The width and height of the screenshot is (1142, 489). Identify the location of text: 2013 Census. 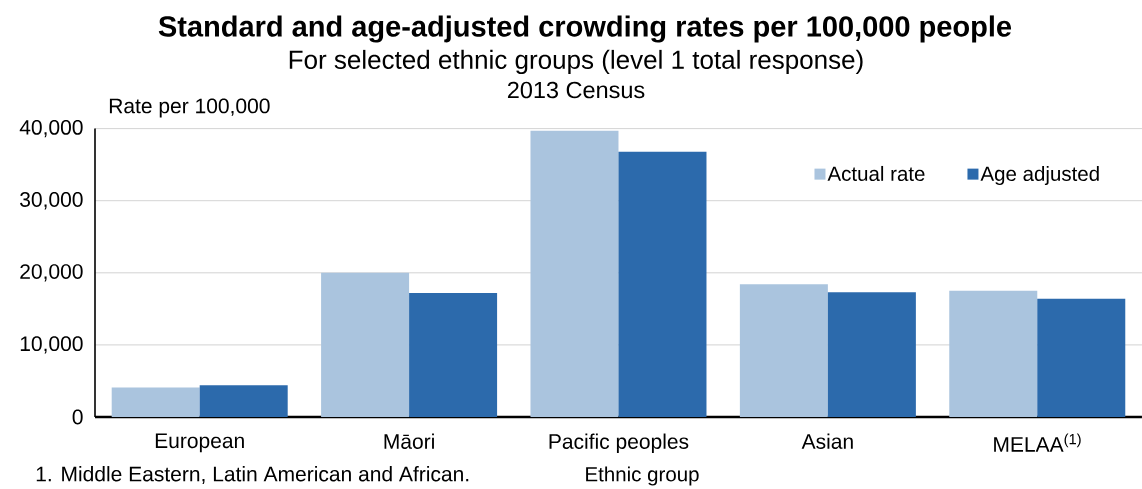
(576, 90).